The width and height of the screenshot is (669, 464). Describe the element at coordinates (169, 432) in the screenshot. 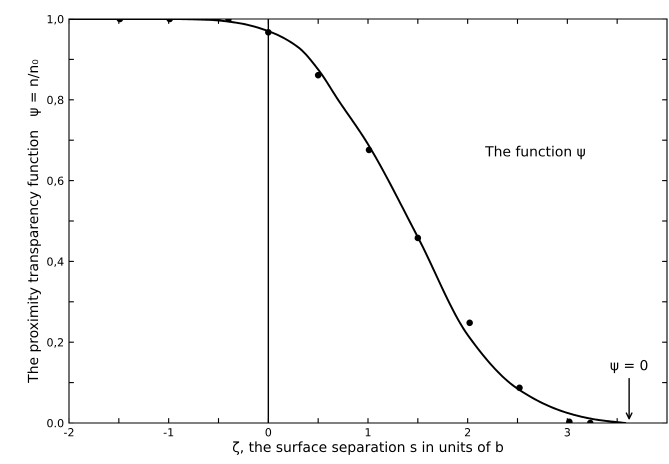

I see `x-tick-label: -1` at that location.